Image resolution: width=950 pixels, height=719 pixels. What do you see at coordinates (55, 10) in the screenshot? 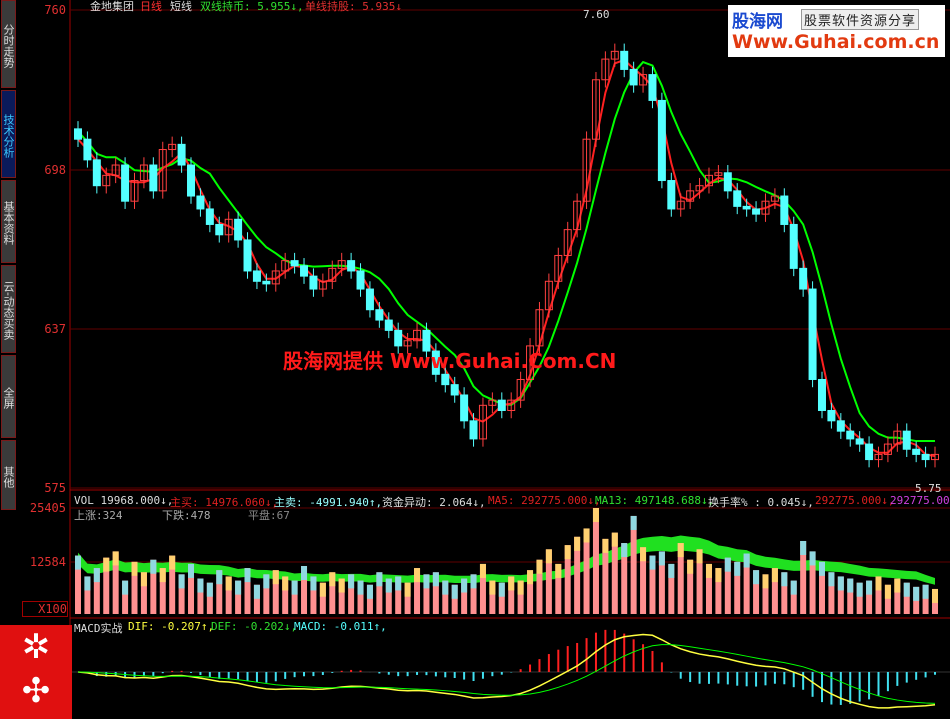
I see `price-tick: 760` at bounding box center [55, 10].